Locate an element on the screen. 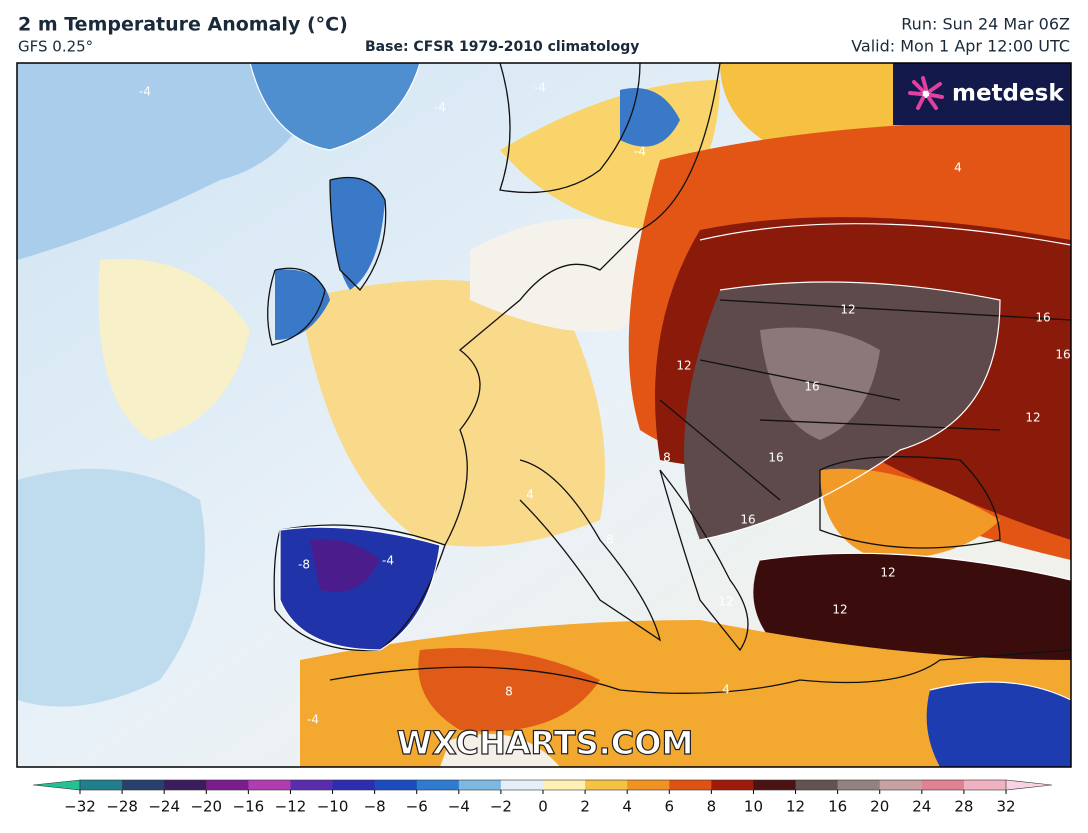 Image resolution: width=1088 pixels, height=833 pixels. colorbar-tick-label: 6 is located at coordinates (669, 807).